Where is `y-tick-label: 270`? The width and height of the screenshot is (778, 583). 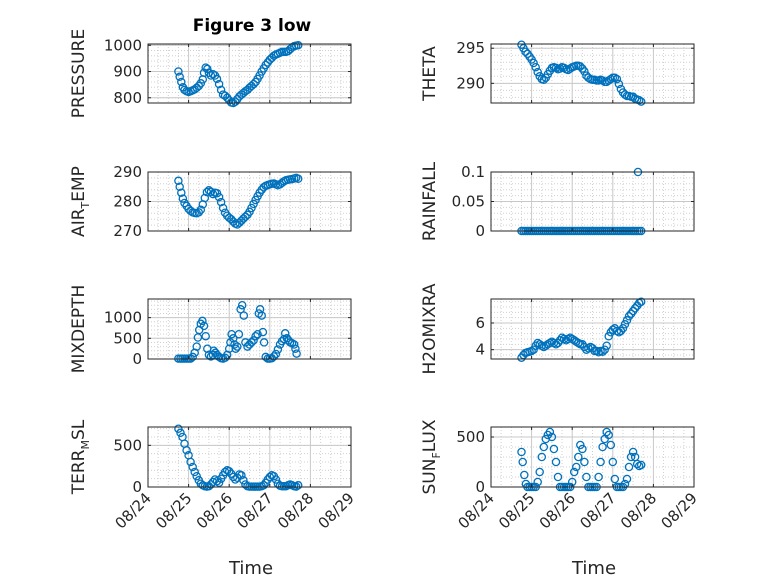 y-tick-label: 270 is located at coordinates (127, 231).